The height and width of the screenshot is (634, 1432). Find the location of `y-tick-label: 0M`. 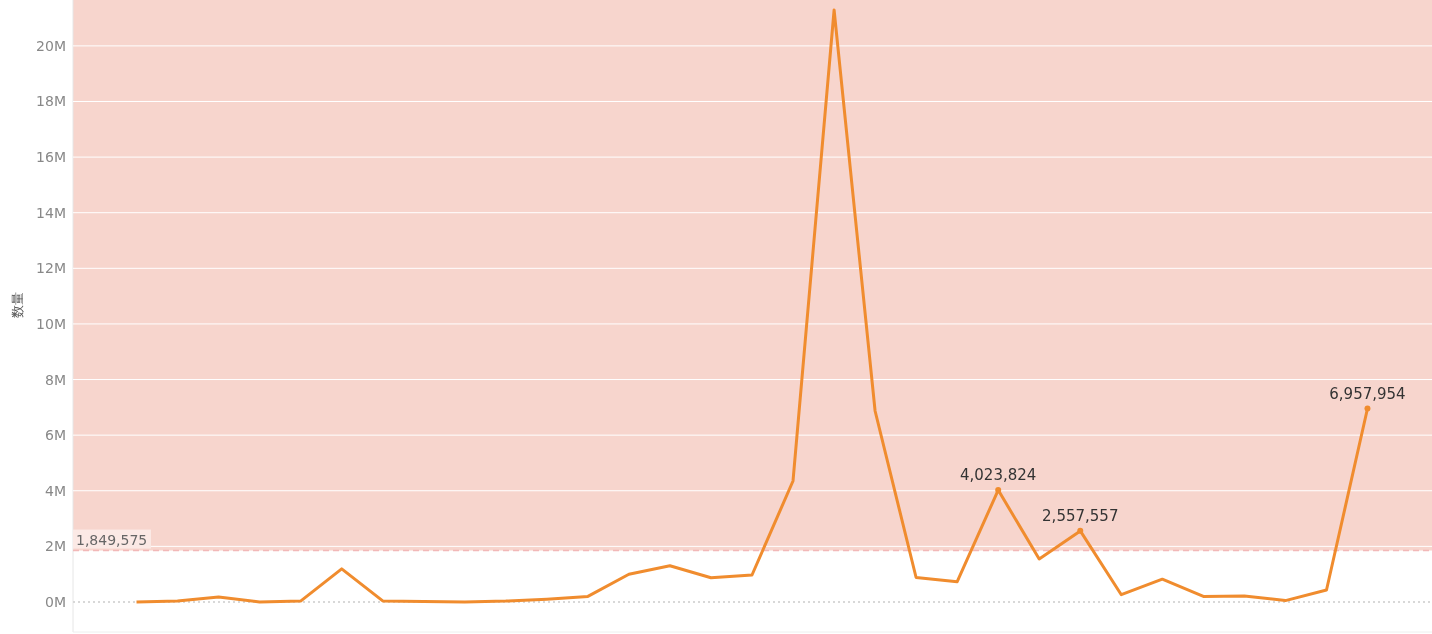

y-tick-label: 0M is located at coordinates (55, 601).